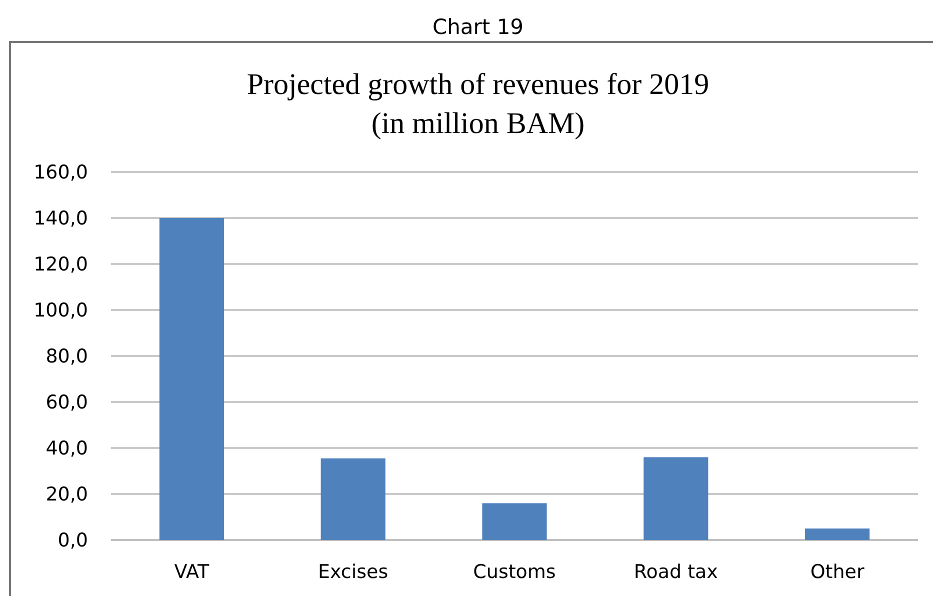 This screenshot has width=933, height=596. I want to click on x-tick-label: Road tax, so click(676, 572).